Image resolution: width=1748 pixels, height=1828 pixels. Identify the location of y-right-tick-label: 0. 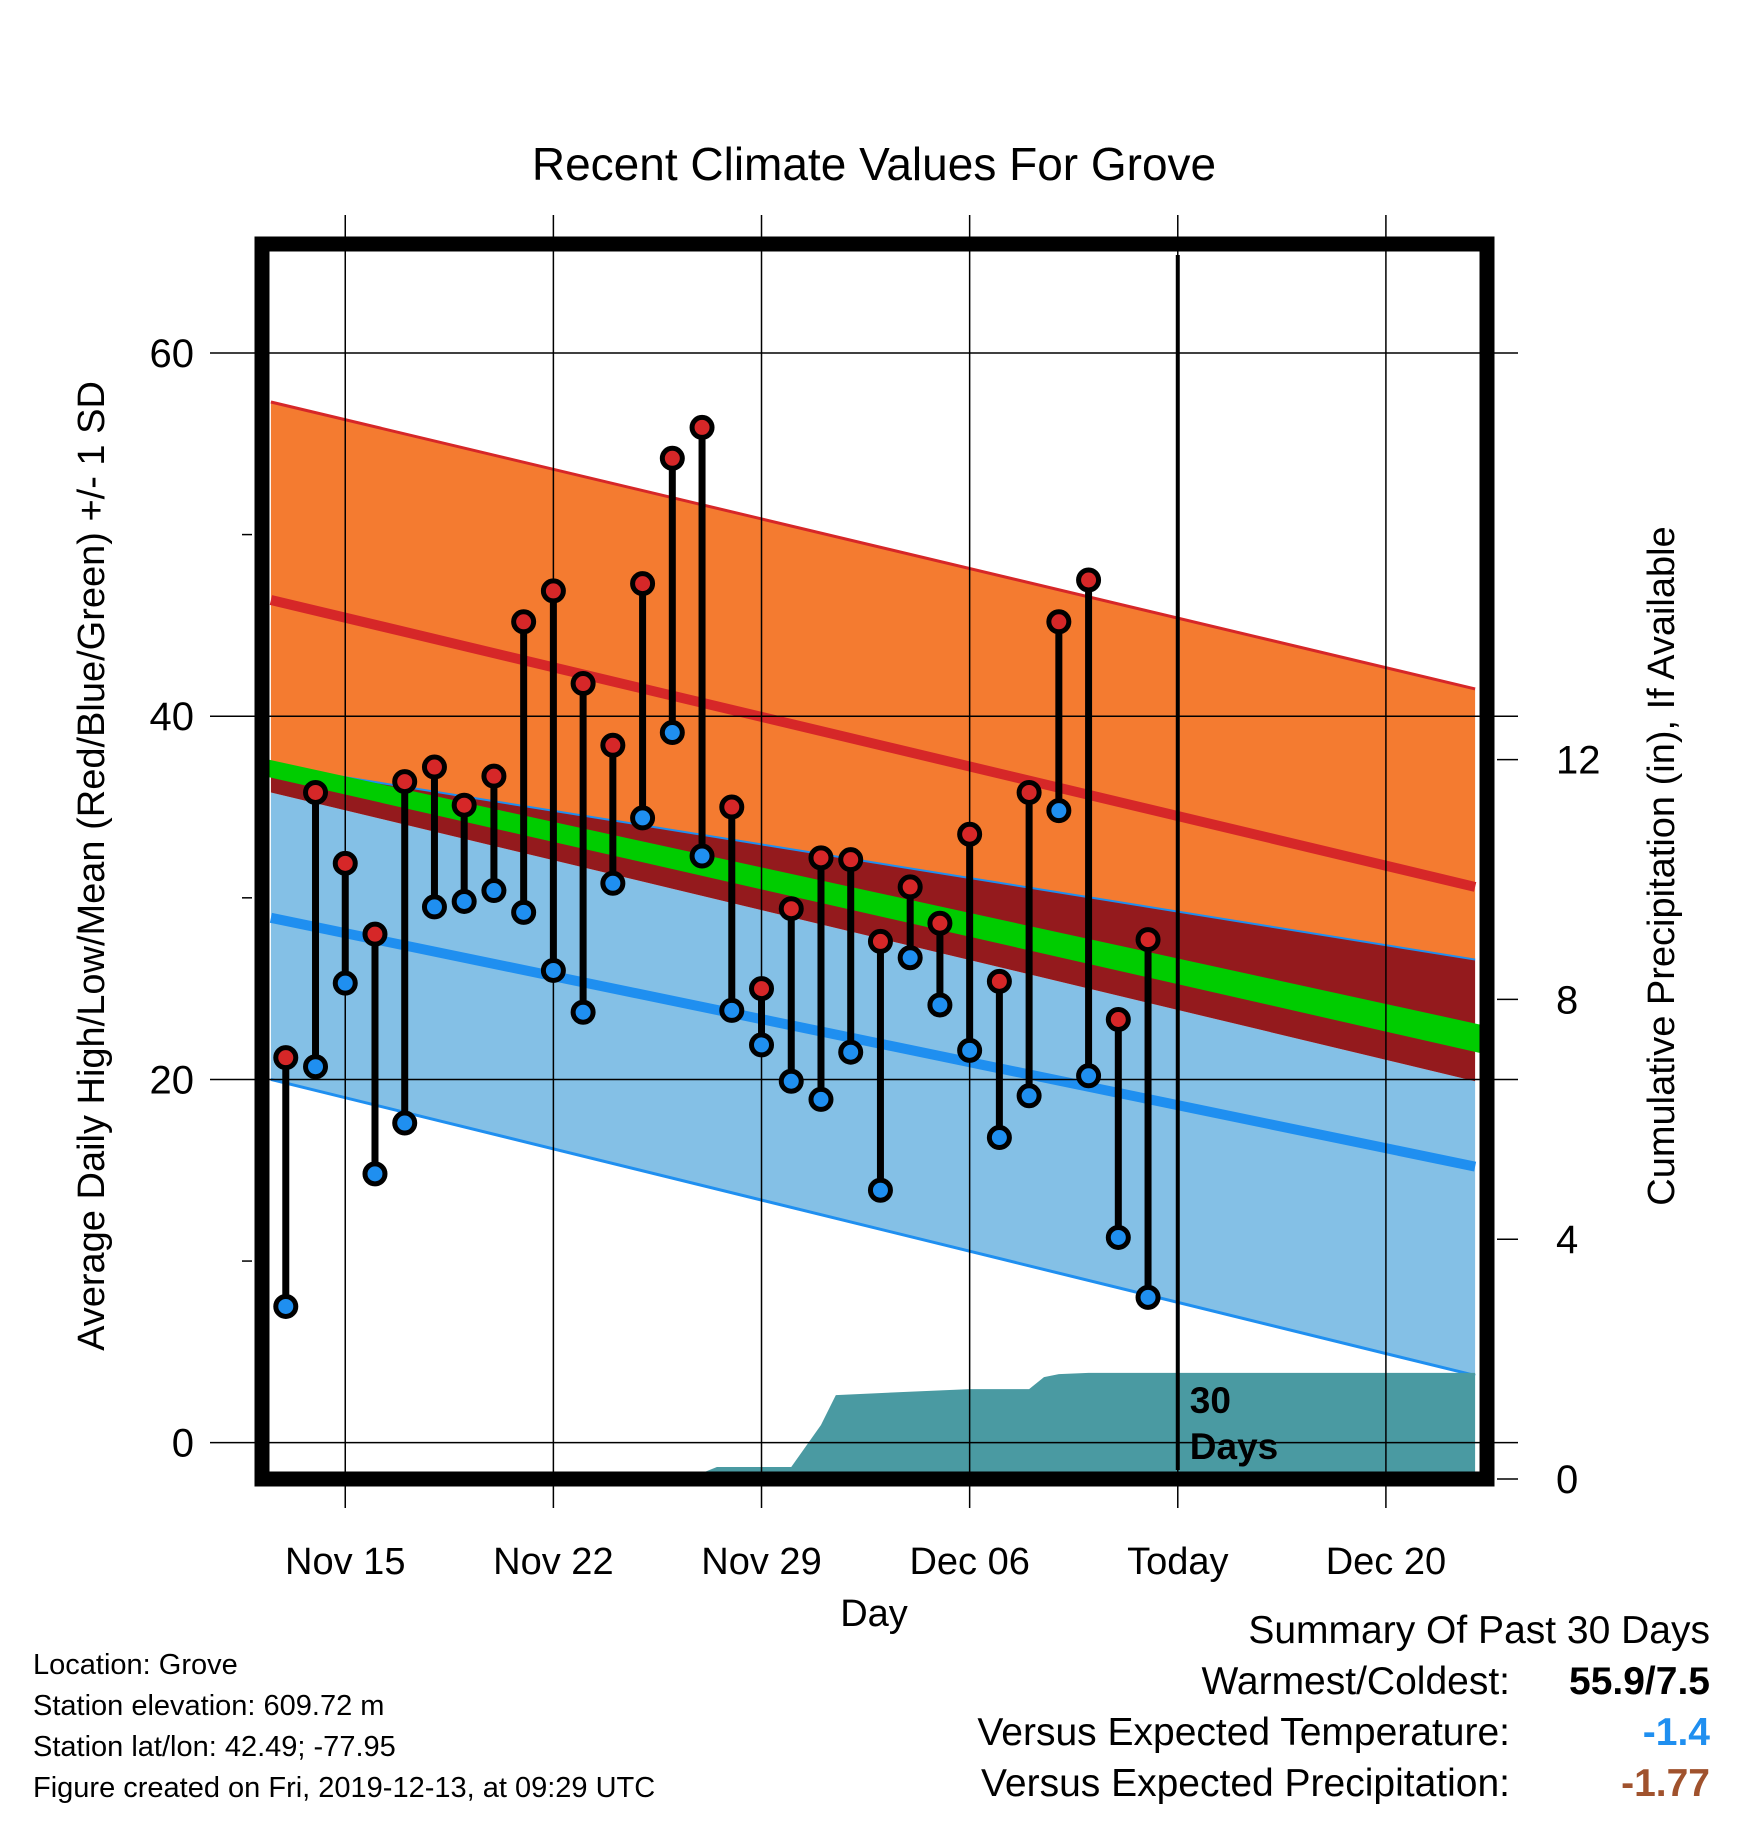
(1567, 1480).